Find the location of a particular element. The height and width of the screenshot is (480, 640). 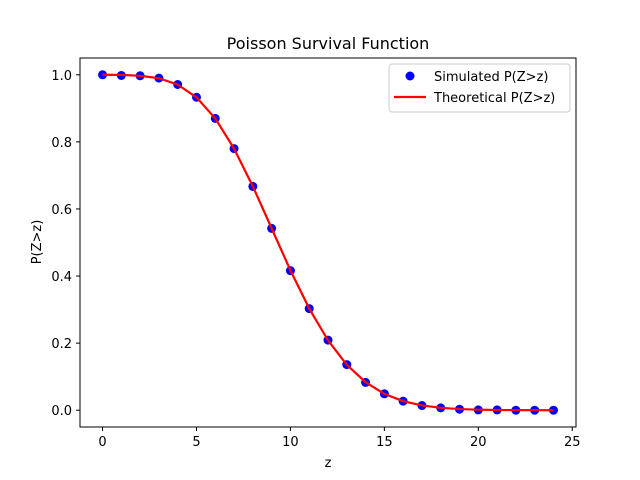

legend-marker-simulated is located at coordinates (410, 76).